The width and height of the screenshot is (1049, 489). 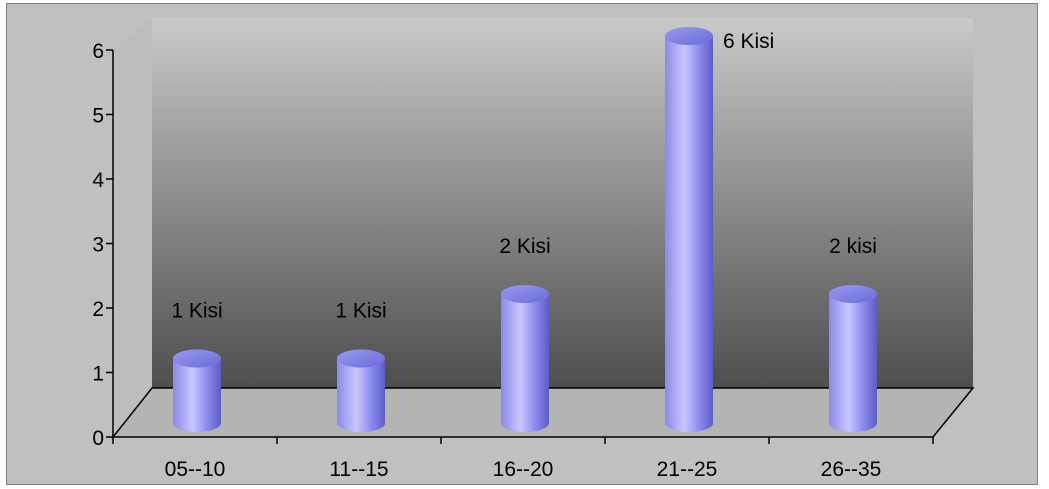 What do you see at coordinates (358, 469) in the screenshot?
I see `x-tick-label: 11--15` at bounding box center [358, 469].